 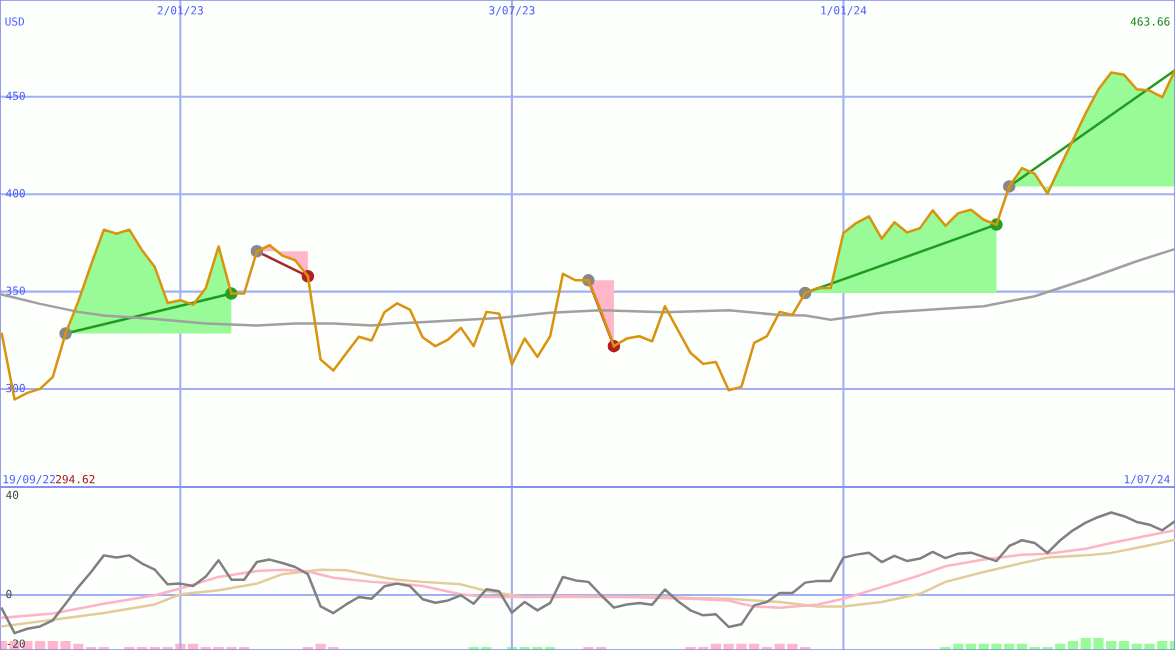 I want to click on annotation: 1/07/24, so click(x=1147, y=479).